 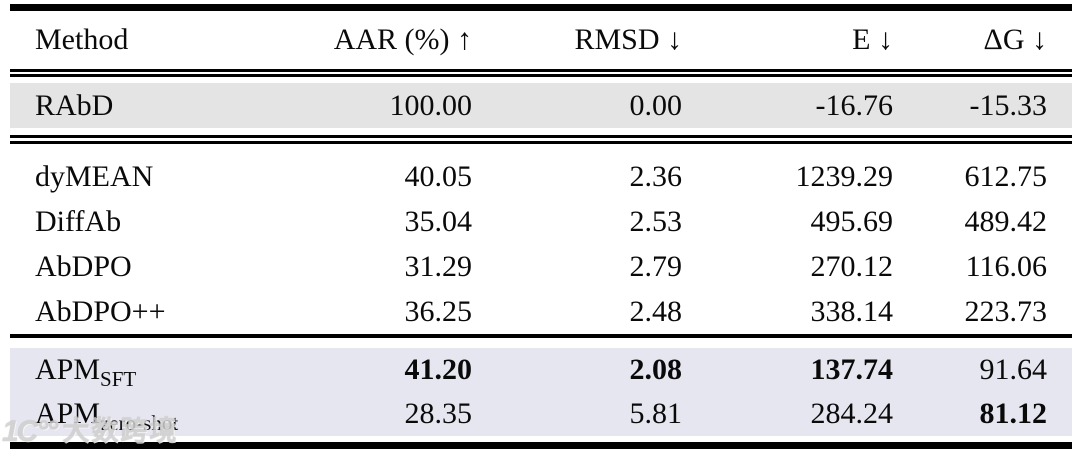 What do you see at coordinates (1006, 176) in the screenshot?
I see `dg-cell: 612.75` at bounding box center [1006, 176].